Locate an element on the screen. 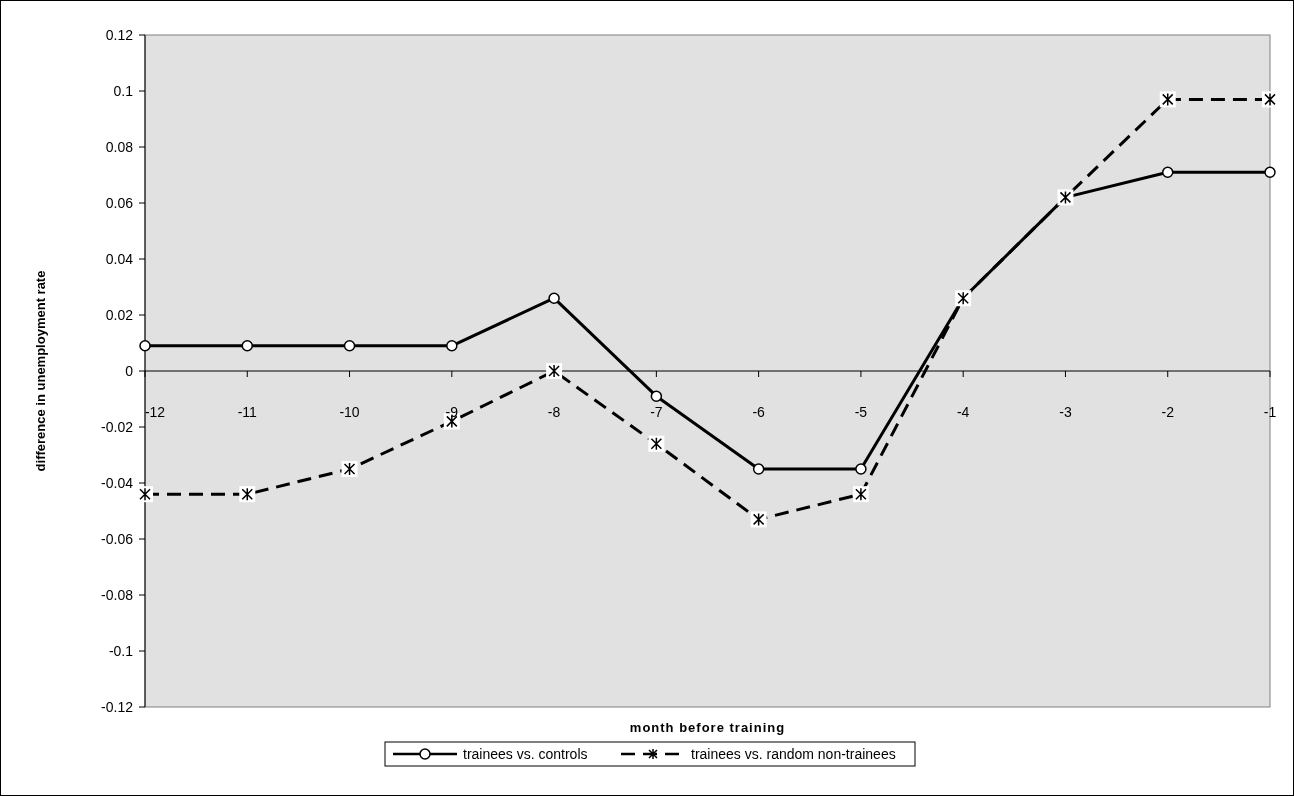  x-tick-label: -4 is located at coordinates (963, 412).